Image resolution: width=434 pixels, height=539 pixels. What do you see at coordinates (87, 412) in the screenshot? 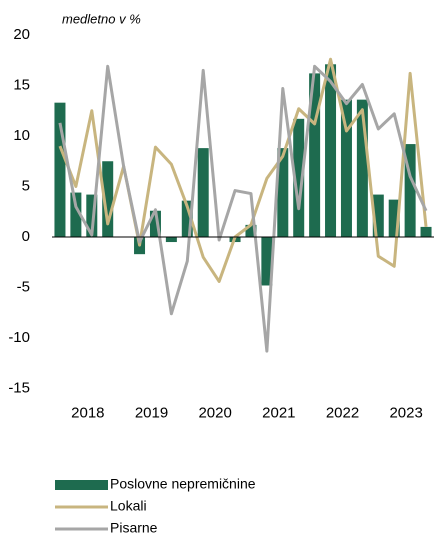
I see `x-tick-label: 2018` at bounding box center [87, 412].